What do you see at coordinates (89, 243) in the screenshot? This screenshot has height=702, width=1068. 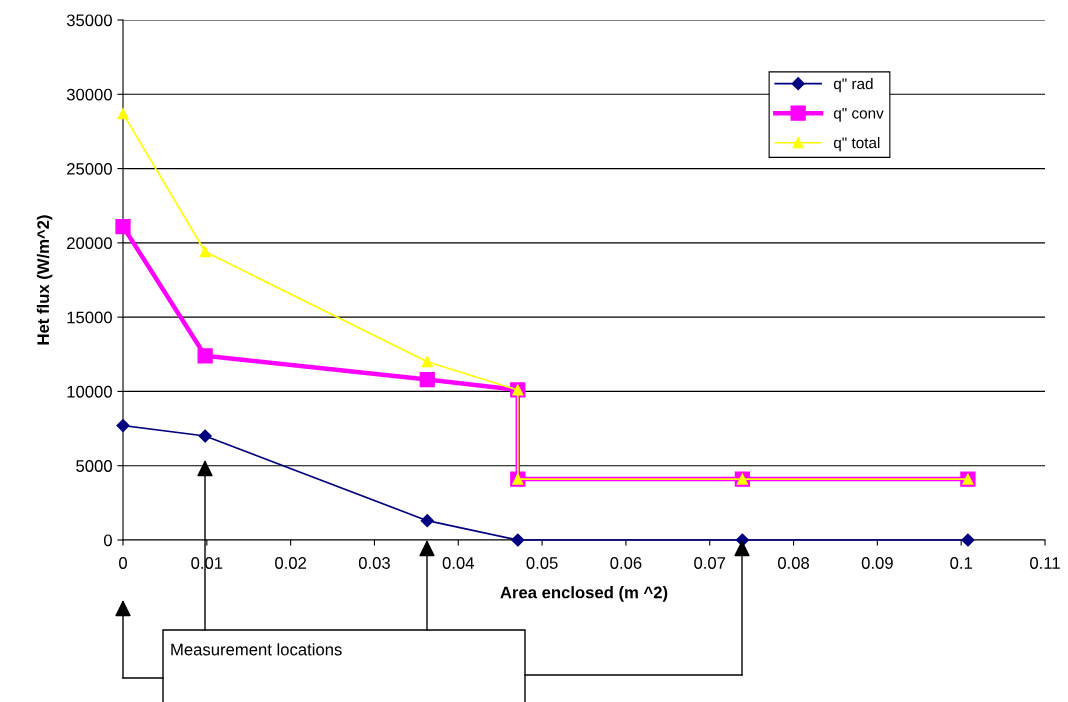 I see `y-tick-label: 20000` at bounding box center [89, 243].